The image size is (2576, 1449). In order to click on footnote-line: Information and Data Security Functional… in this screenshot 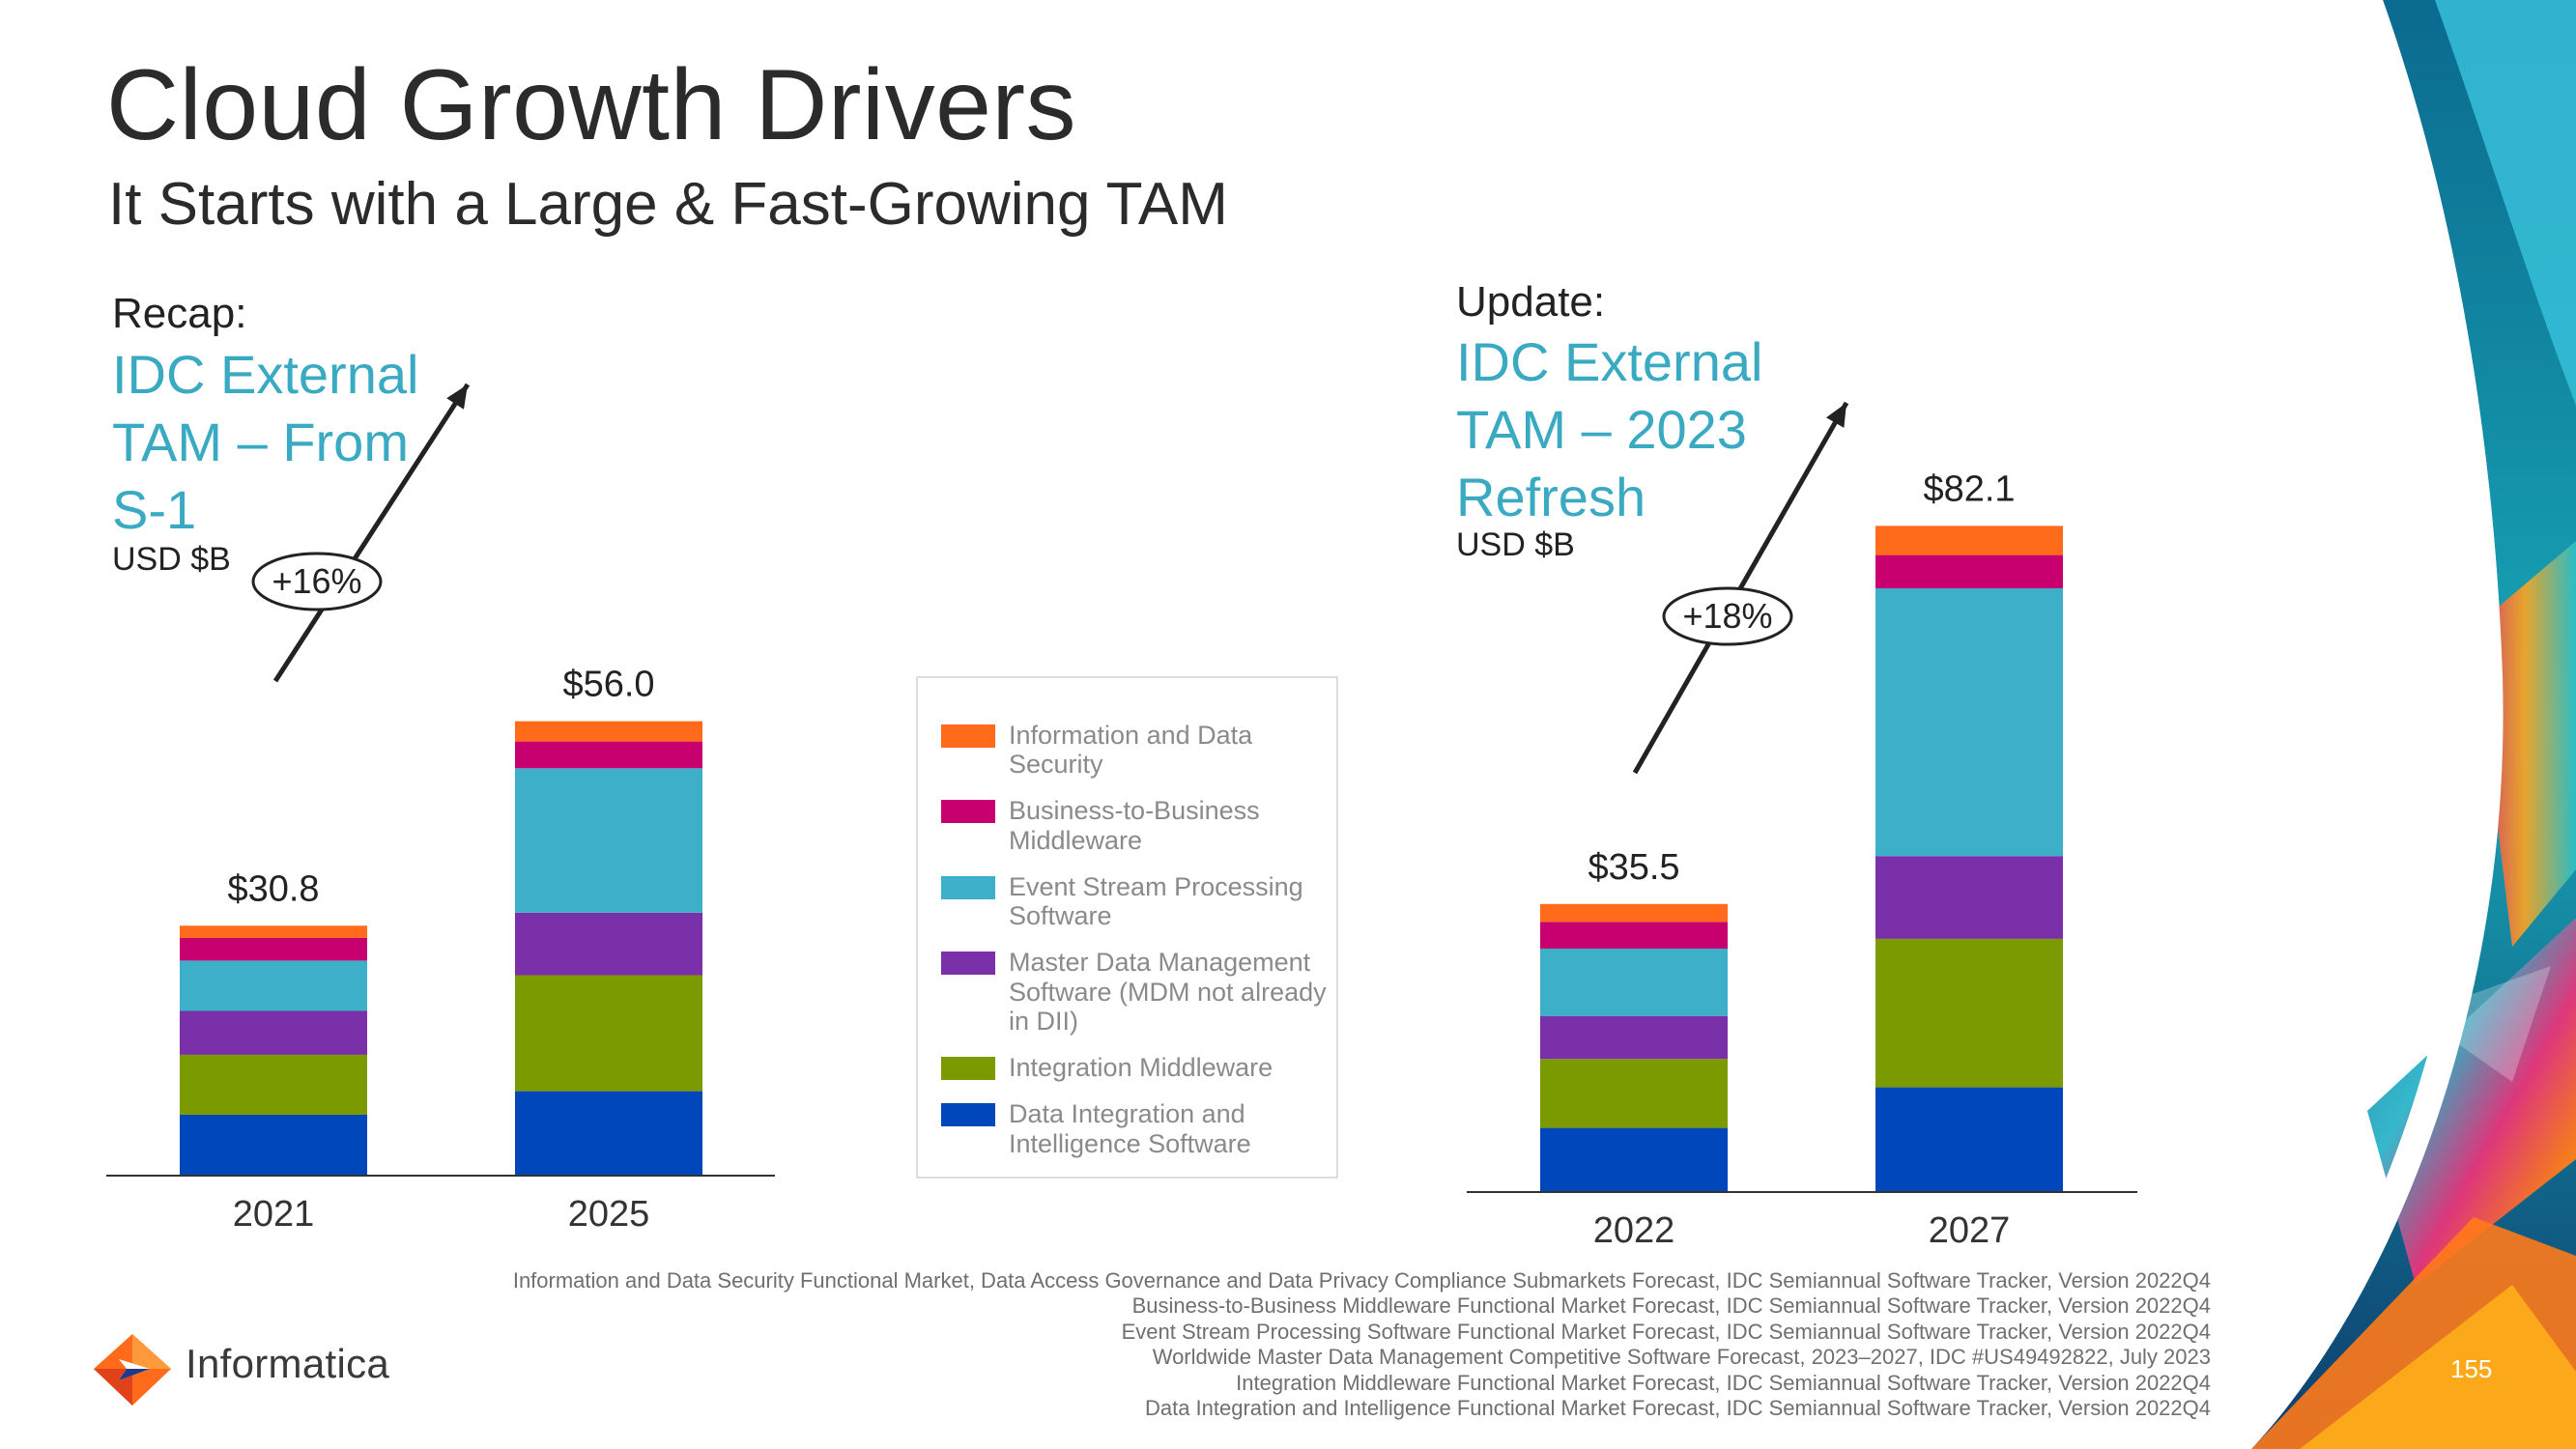, I will do `click(1361, 1280)`.